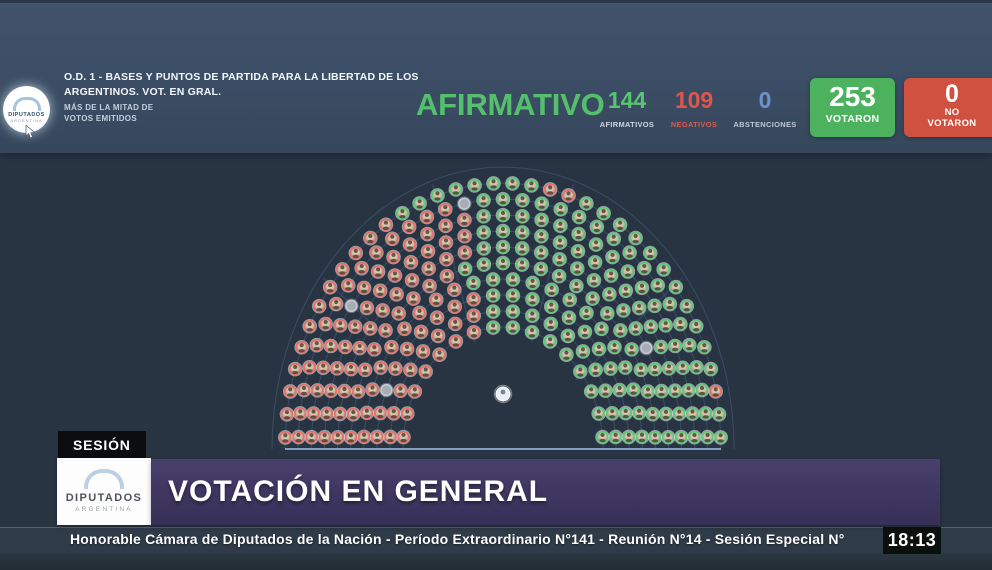 The image size is (992, 570). What do you see at coordinates (464, 203) in the screenshot?
I see `seat-absent` at bounding box center [464, 203].